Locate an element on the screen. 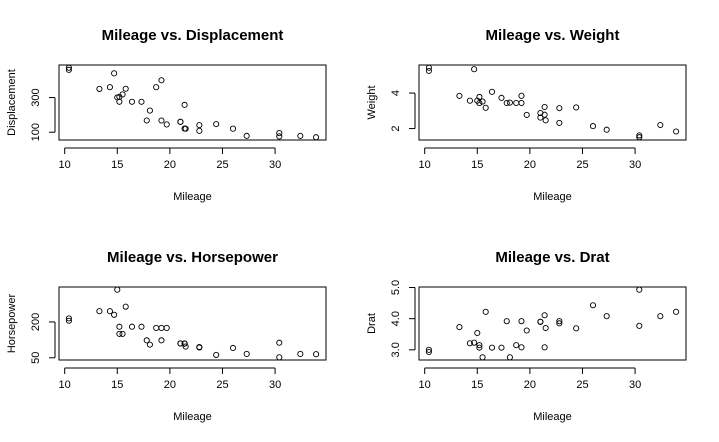 This screenshot has height=442, width=719. chart-title: Mileage vs. Displacement is located at coordinates (193, 35).